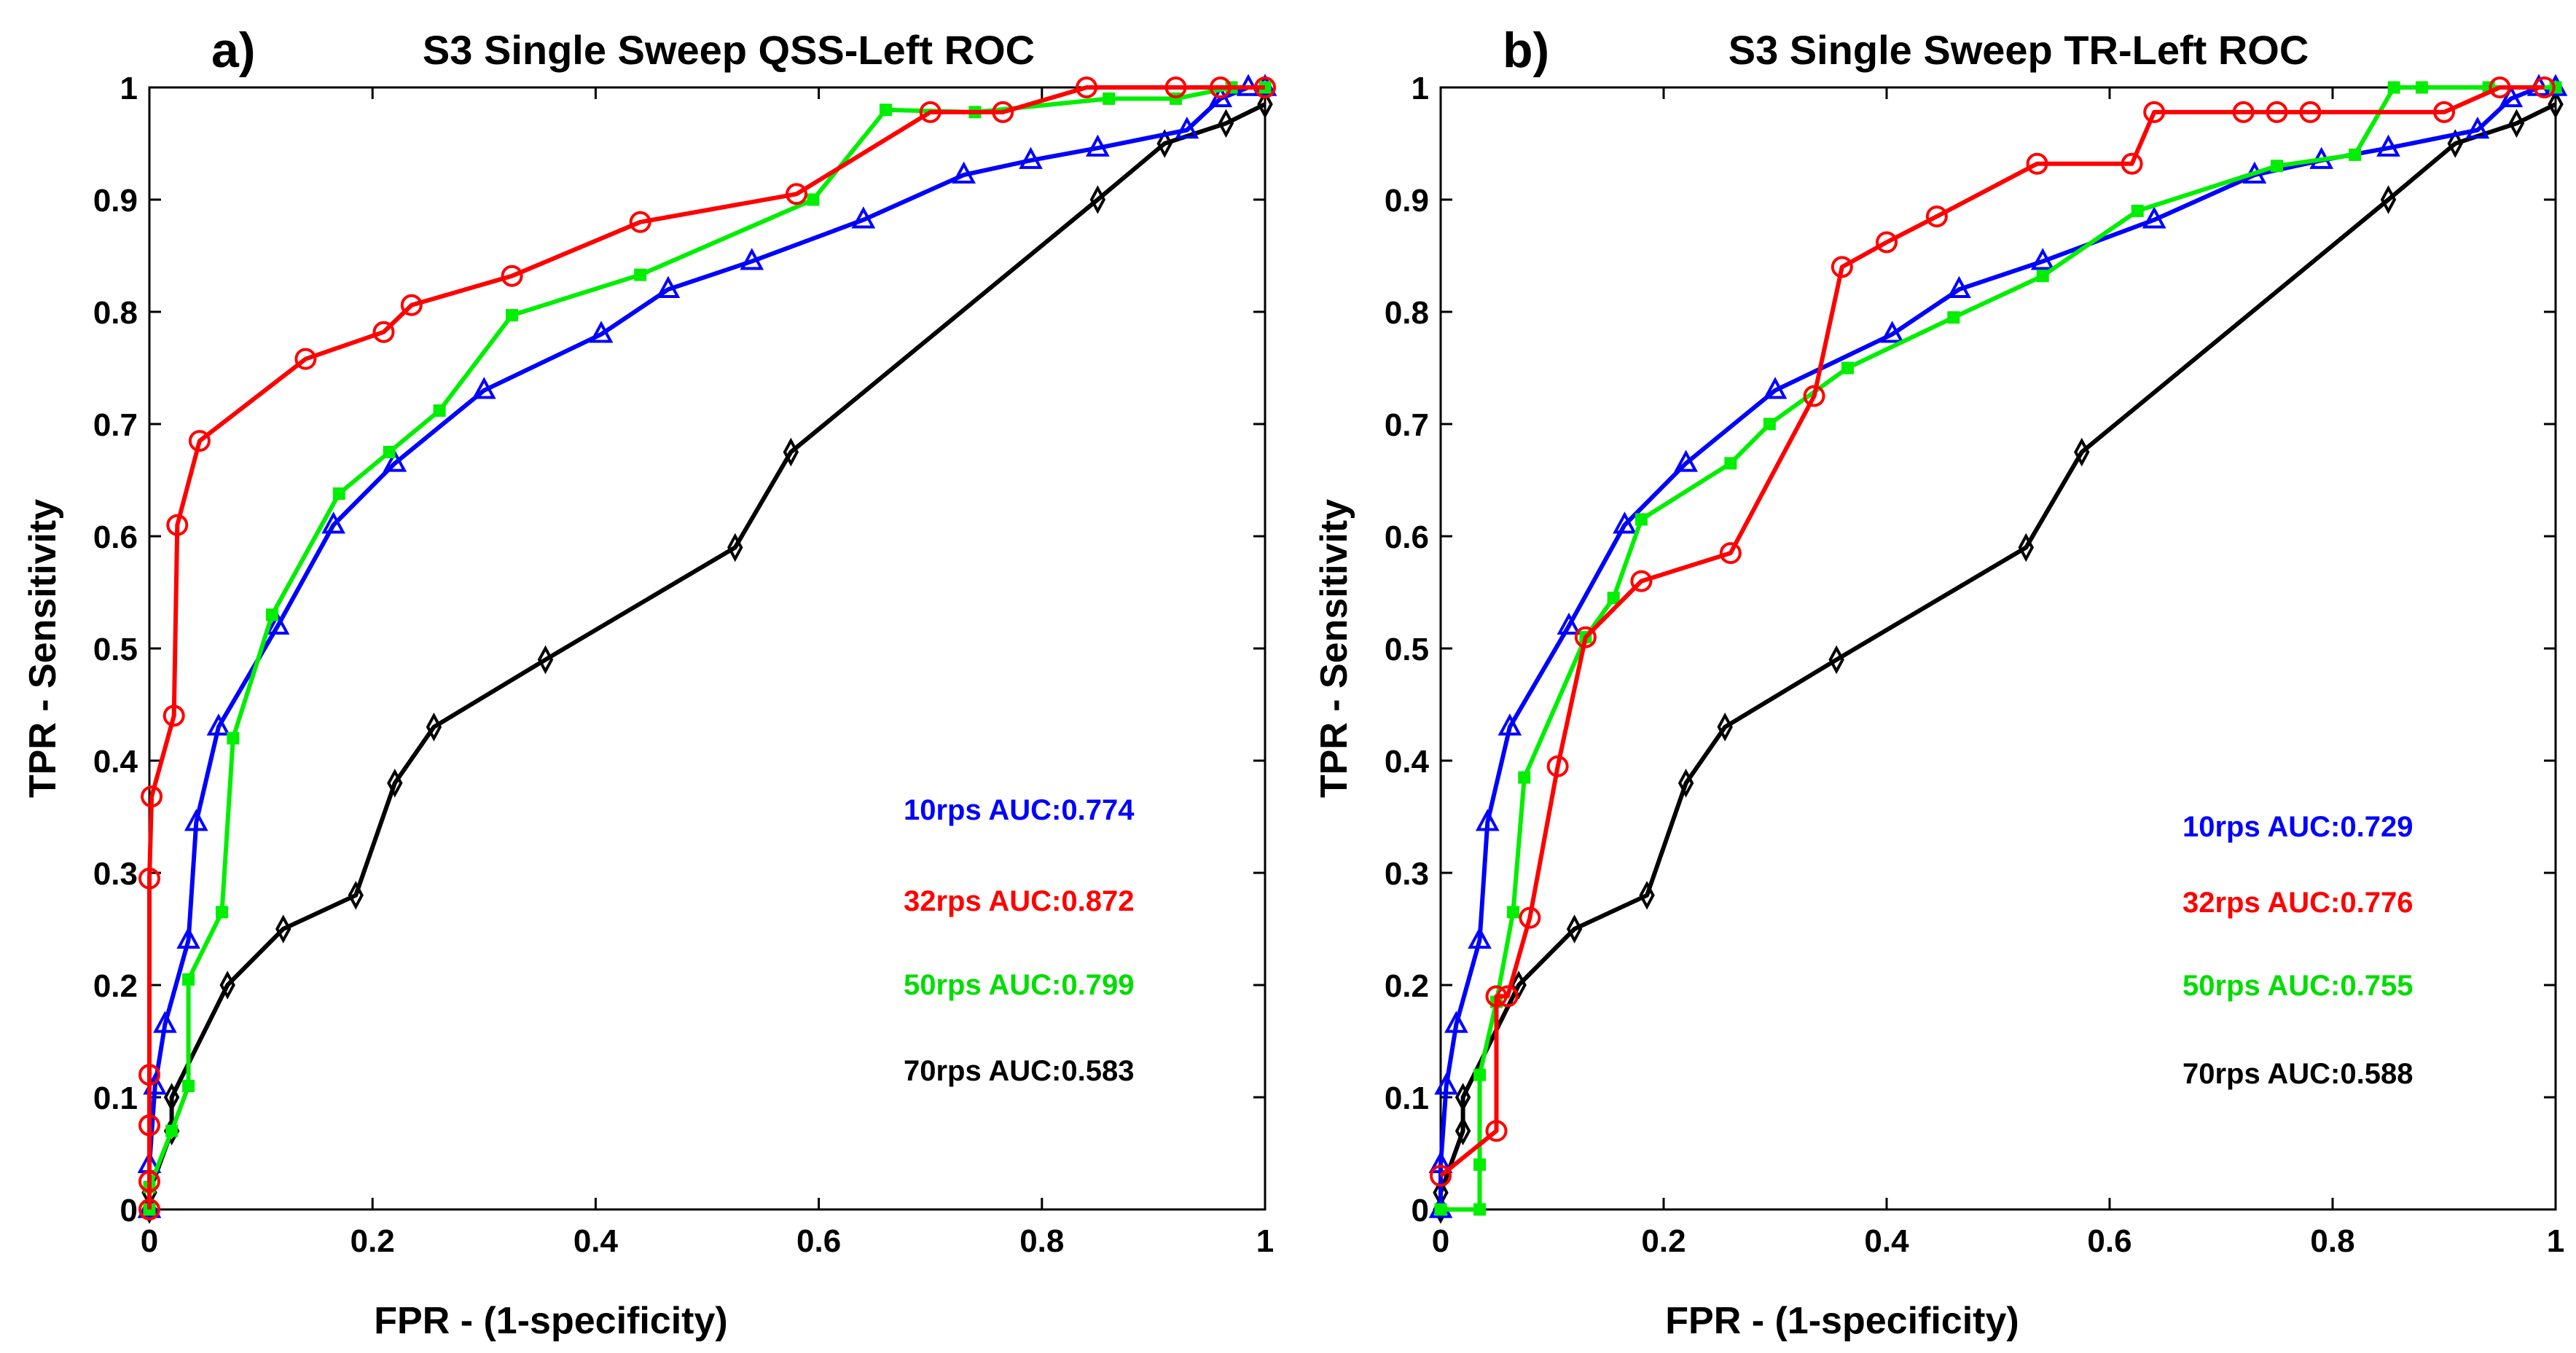  What do you see at coordinates (1407, 537) in the screenshot?
I see `y-tick-label: 0.6` at bounding box center [1407, 537].